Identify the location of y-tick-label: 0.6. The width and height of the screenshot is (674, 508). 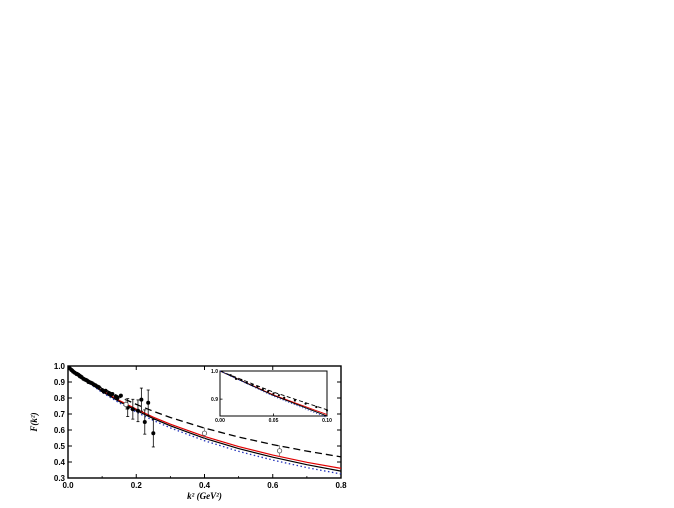
(60, 430).